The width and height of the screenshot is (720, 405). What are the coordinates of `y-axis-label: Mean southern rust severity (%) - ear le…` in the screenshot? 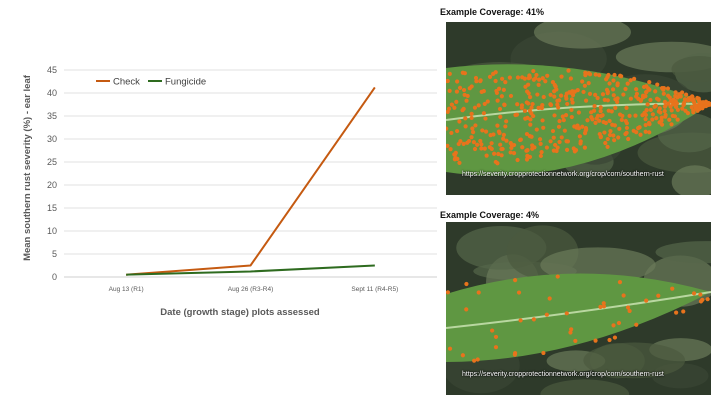 It's located at (27, 167).